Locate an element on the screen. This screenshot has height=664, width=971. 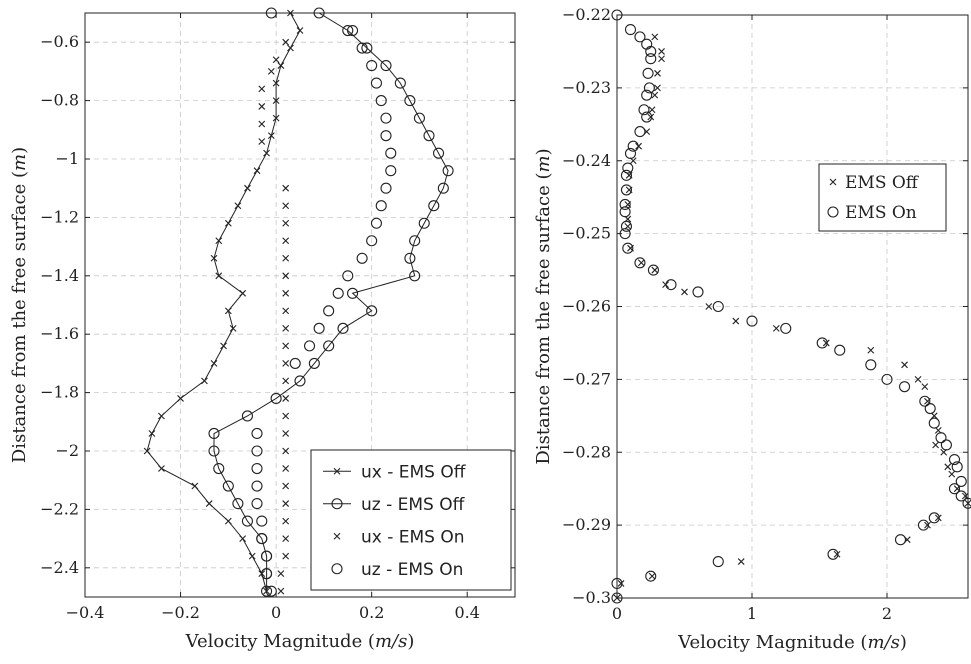
y-tick-label: −1 is located at coordinates (67, 158).